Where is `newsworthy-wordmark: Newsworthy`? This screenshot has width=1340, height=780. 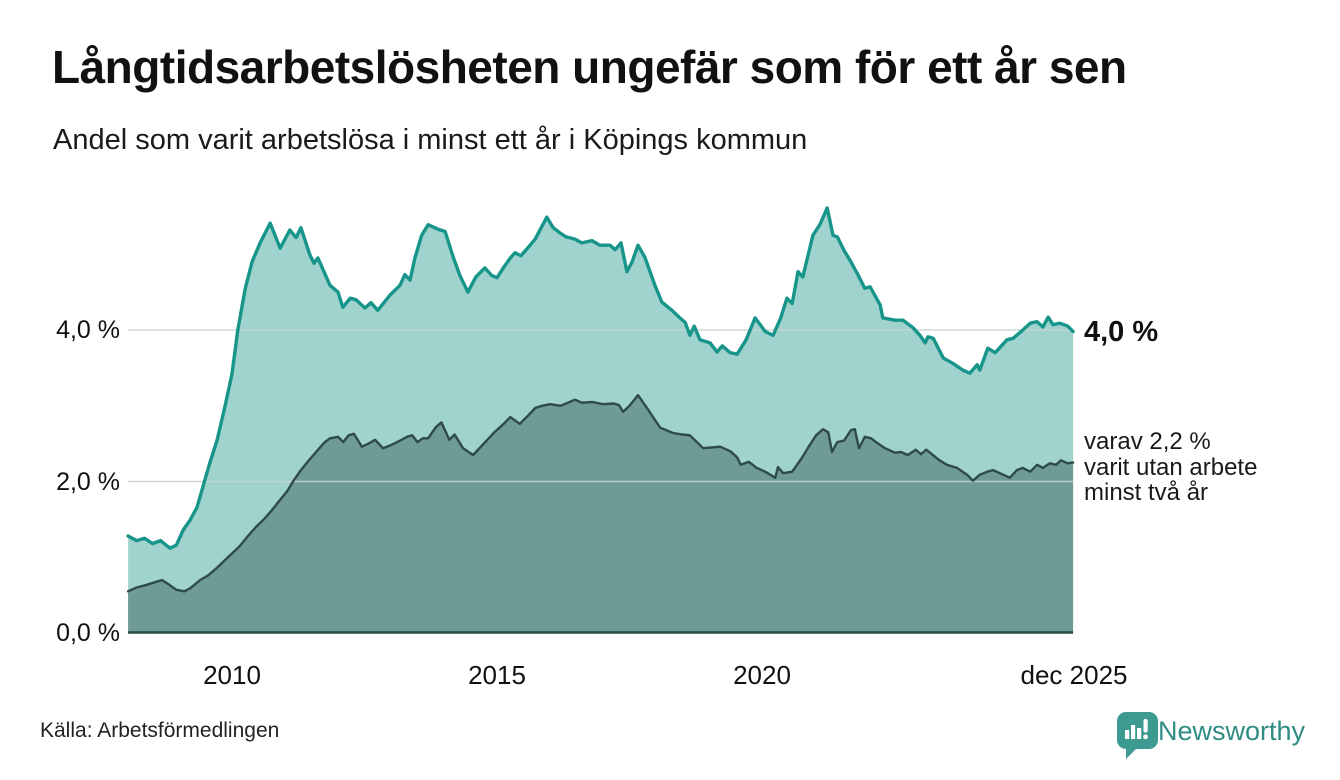 newsworthy-wordmark: Newsworthy is located at coordinates (1232, 731).